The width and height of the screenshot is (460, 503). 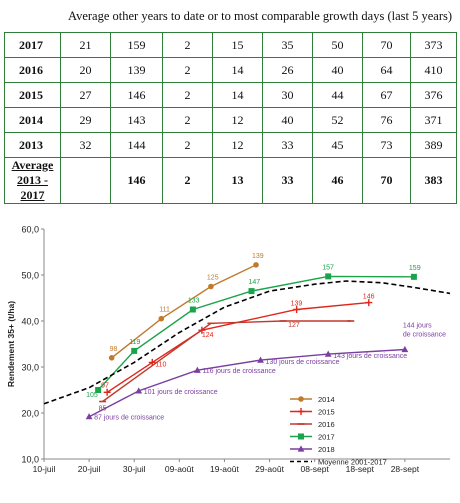 I want to click on x-tick-label: 28-sept, so click(x=405, y=469).